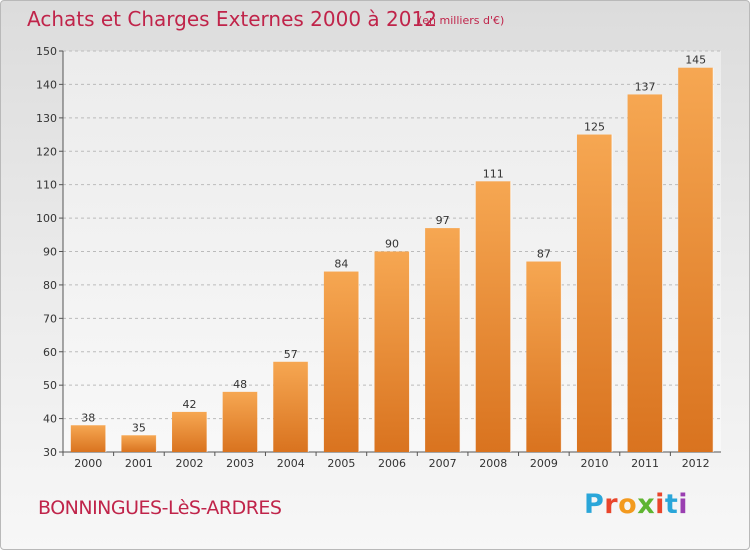  Describe the element at coordinates (50, 385) in the screenshot. I see `y-tick-label: 50` at that location.